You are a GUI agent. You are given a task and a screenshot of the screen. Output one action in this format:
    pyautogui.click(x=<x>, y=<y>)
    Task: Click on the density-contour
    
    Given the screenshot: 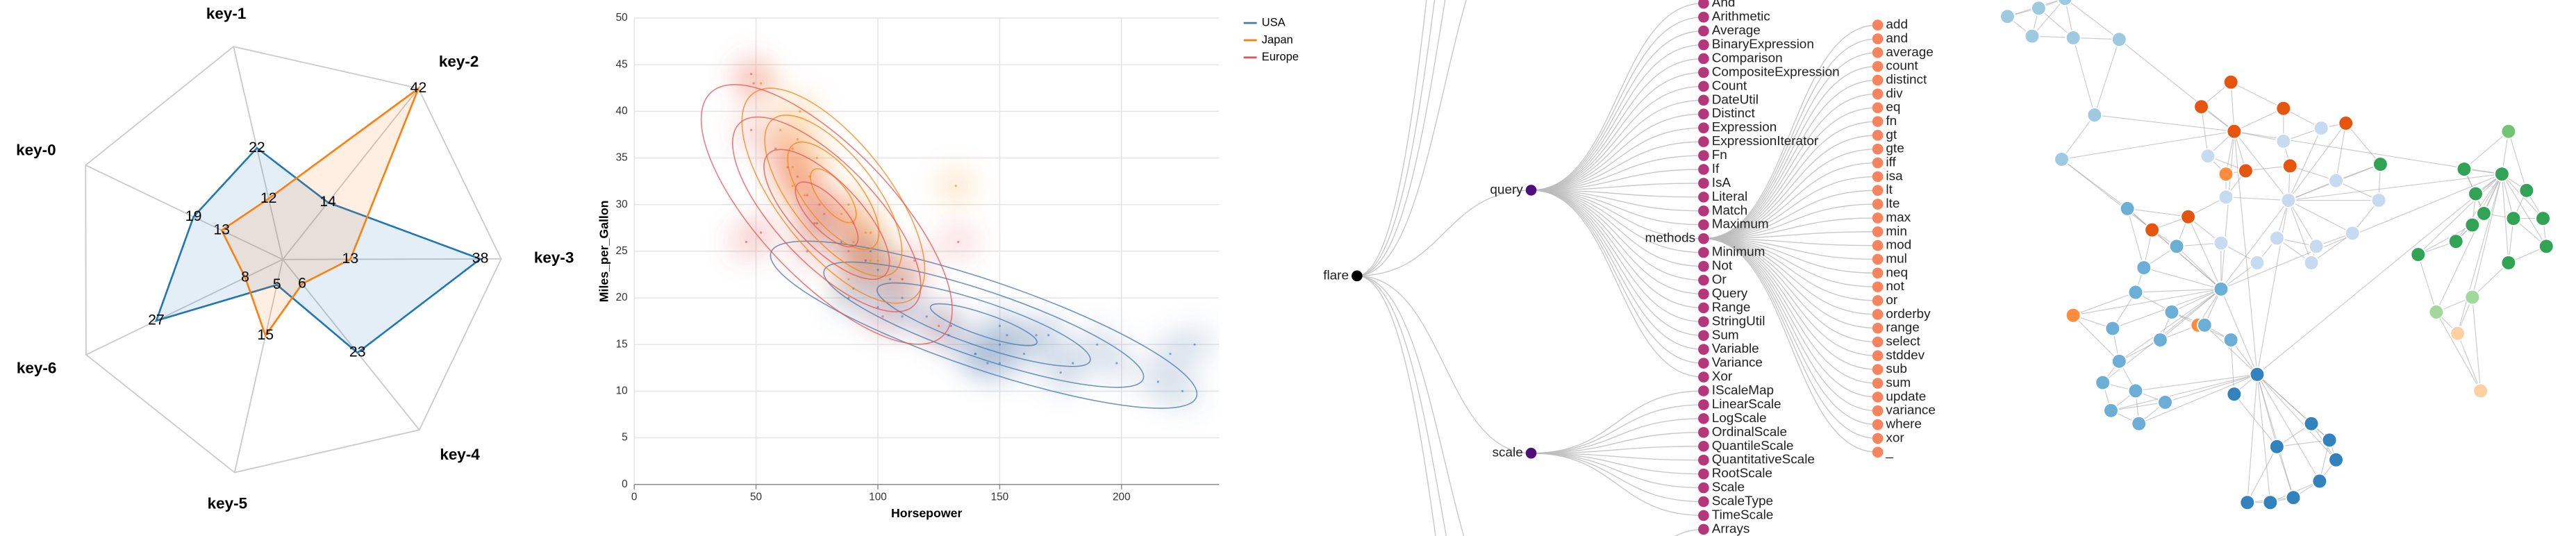 What is the action you would take?
    pyautogui.click(x=833, y=196)
    